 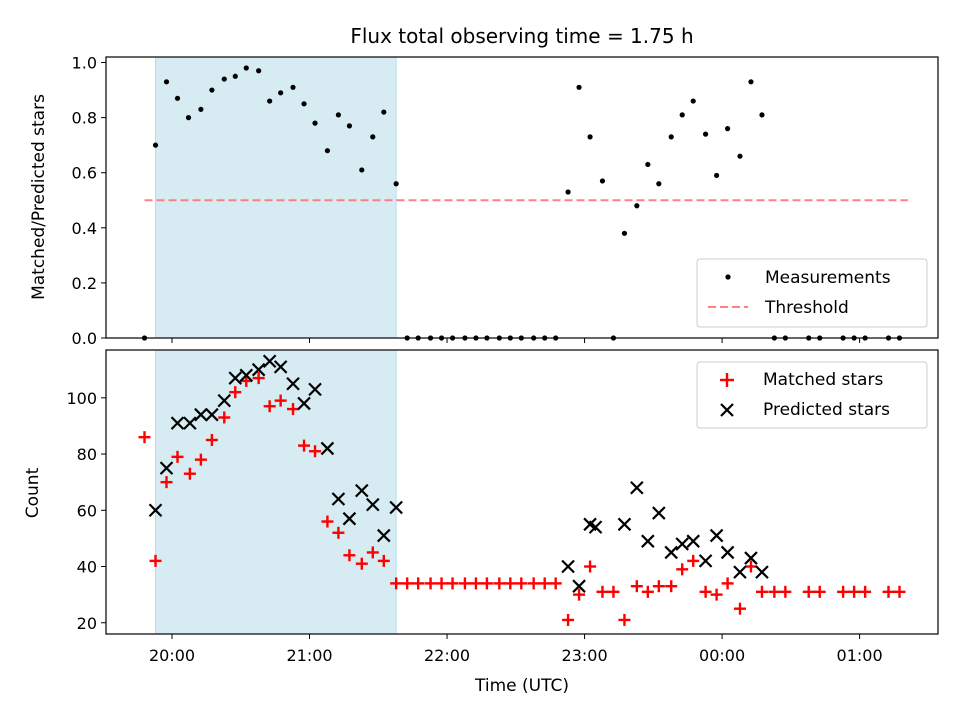 I want to click on x-tick-label-4: 00:00, so click(x=722, y=655).